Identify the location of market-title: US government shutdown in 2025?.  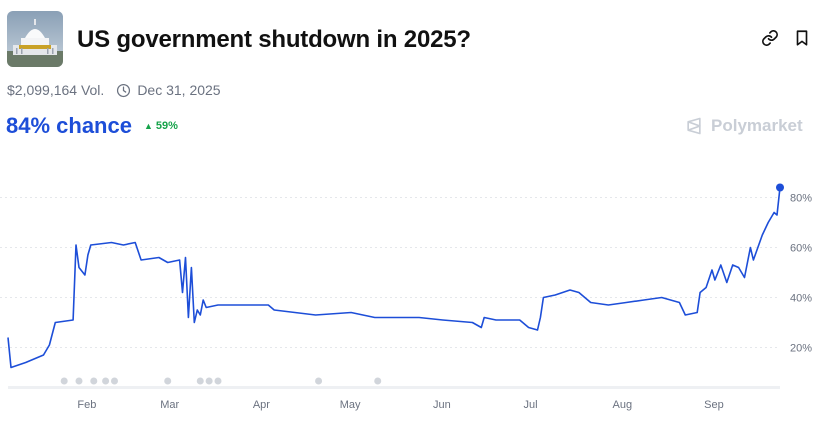
(274, 39).